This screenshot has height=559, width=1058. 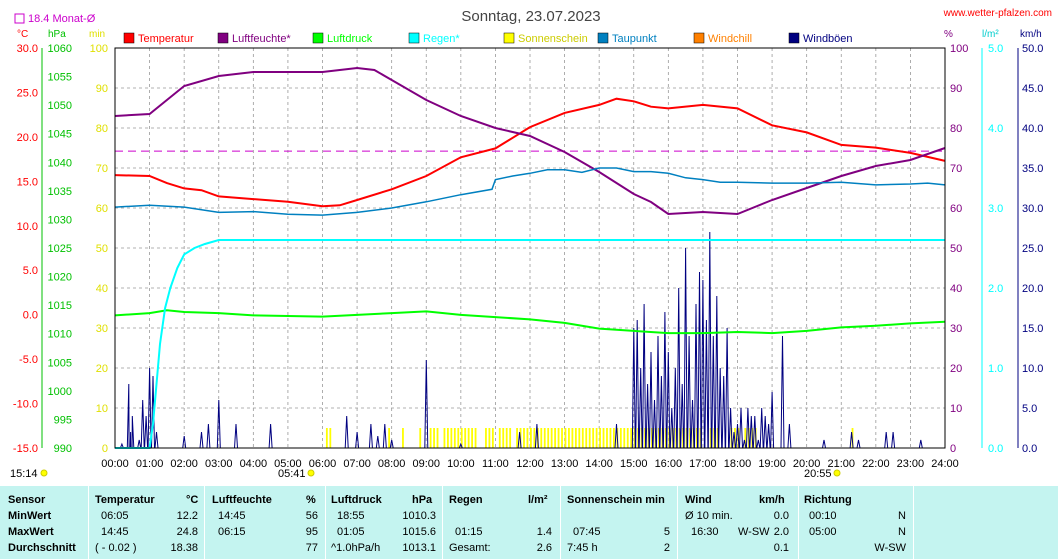 I want to click on tick-label-rain: 0.0, so click(x=995, y=449).